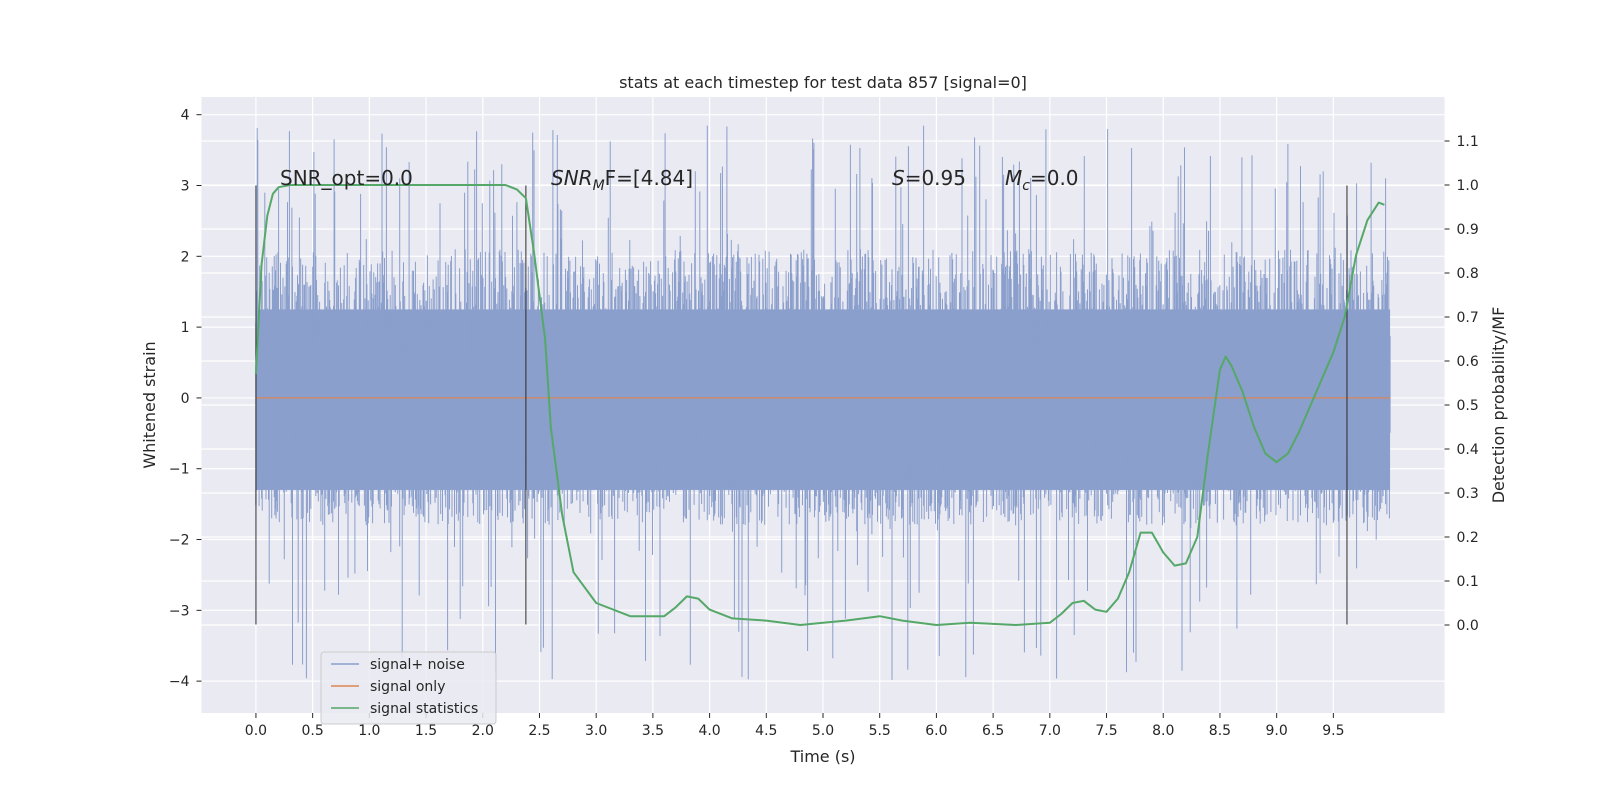  I want to click on snr-mf-sub: M, so click(599, 186).